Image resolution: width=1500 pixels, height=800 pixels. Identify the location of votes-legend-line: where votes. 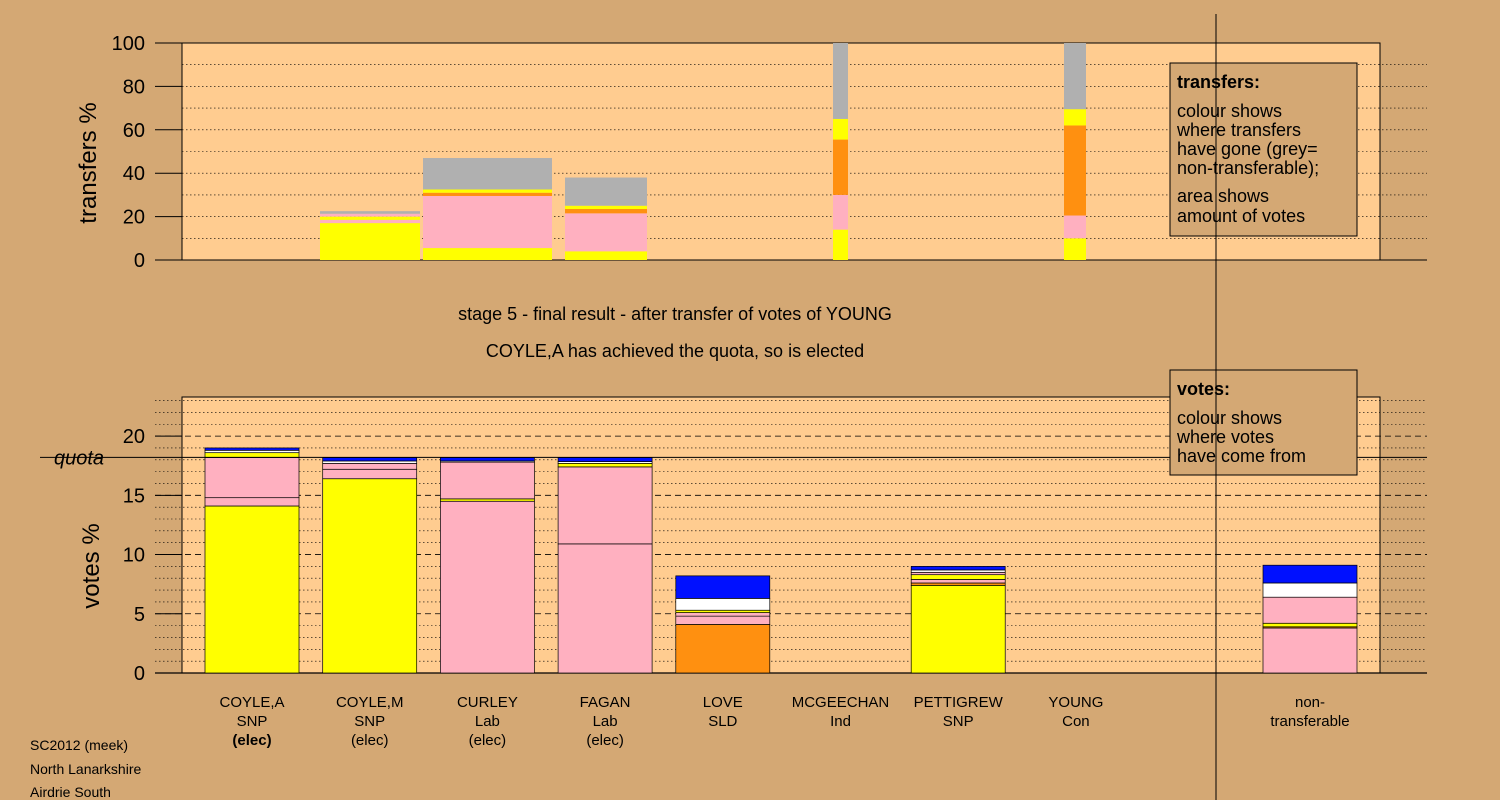
(1225, 437).